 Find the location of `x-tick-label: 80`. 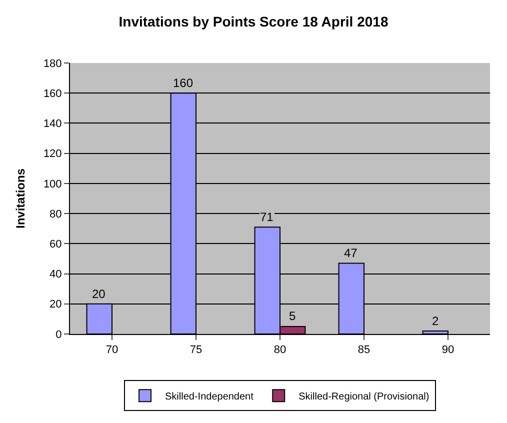

x-tick-label: 80 is located at coordinates (280, 350).